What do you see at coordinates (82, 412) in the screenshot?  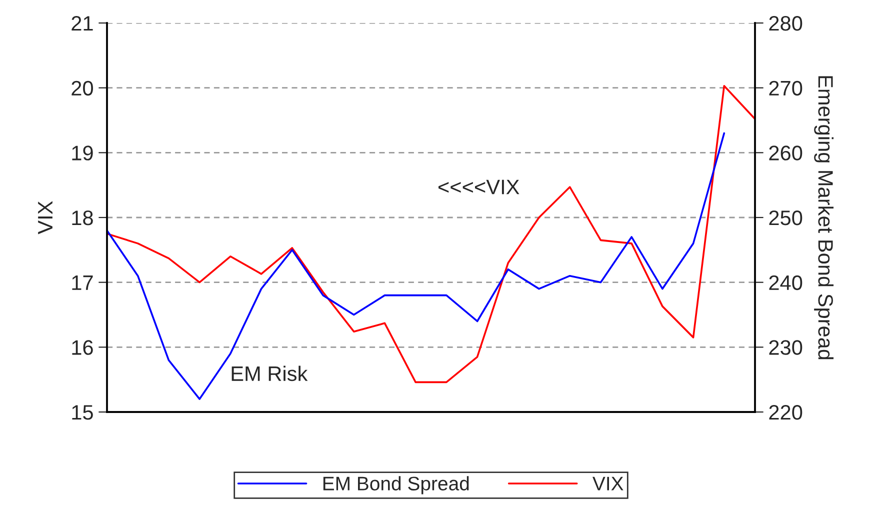 I see `y-tick-label: 15` at bounding box center [82, 412].